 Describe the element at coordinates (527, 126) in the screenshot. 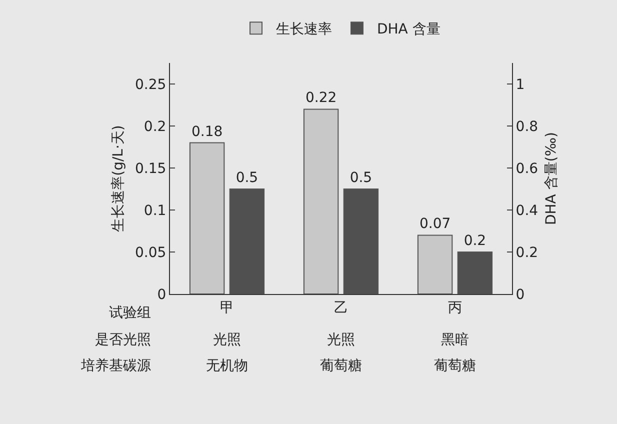

I see `y2-tick-label: 0.8` at that location.